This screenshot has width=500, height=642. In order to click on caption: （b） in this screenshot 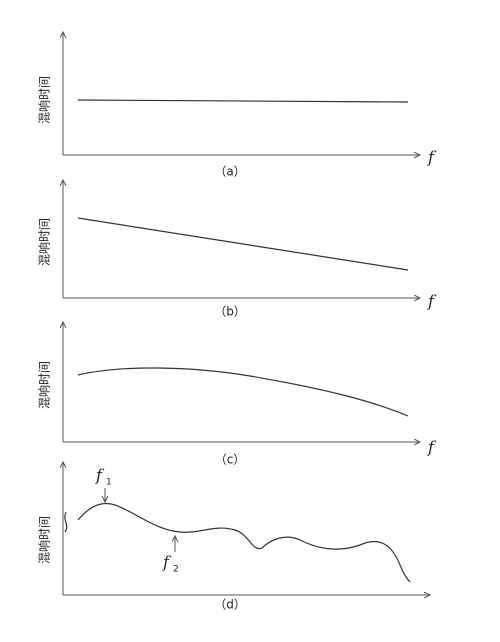, I will do `click(230, 312)`.